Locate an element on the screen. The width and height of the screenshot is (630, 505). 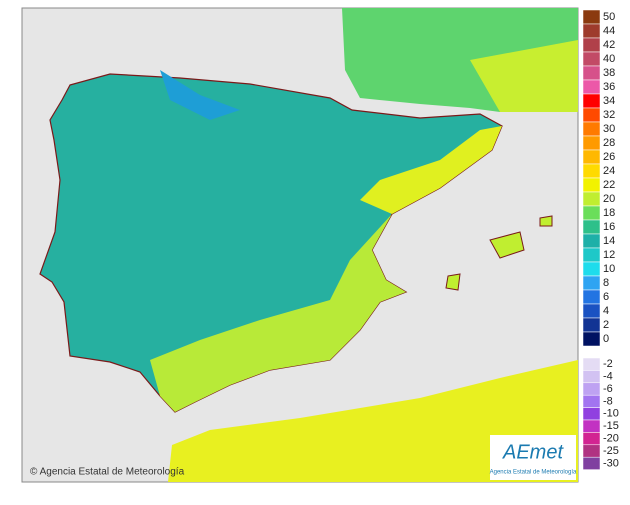
cantabrian-cold is located at coordinates (200, 95).